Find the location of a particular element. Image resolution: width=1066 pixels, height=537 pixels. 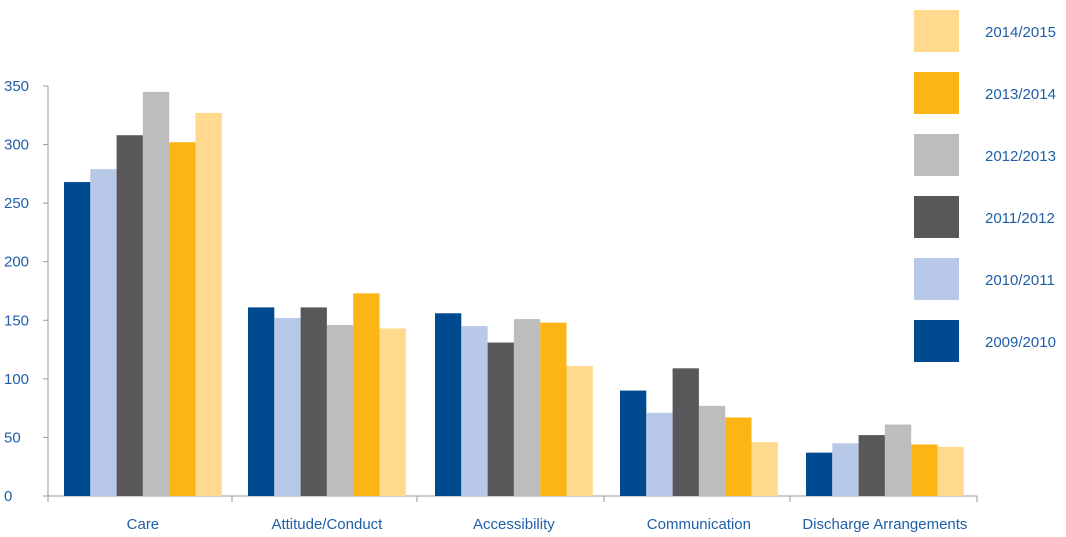

legend-label: 2012/2013 is located at coordinates (1020, 156).